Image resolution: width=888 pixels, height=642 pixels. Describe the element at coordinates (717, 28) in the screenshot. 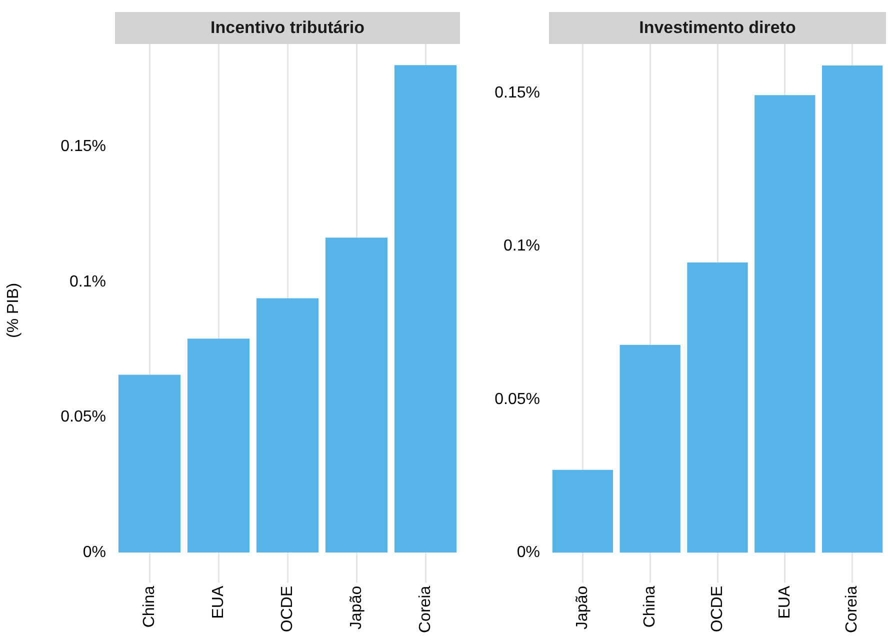

I see `chart-title: Investimento direto` at that location.